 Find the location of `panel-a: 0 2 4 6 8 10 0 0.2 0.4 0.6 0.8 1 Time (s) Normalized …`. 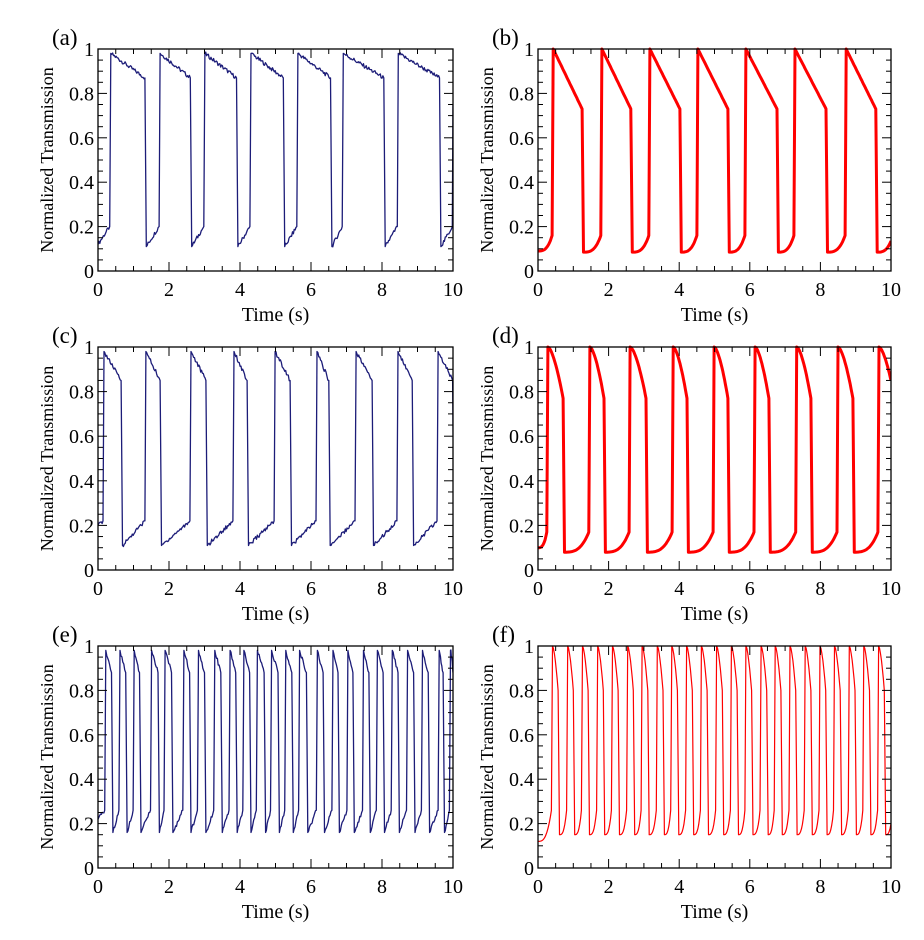

panel-a: 0 2 4 6 8 10 0 0.2 0.4 0.6 0.8 1 Time (s) Normalized … is located at coordinates (250, 175).